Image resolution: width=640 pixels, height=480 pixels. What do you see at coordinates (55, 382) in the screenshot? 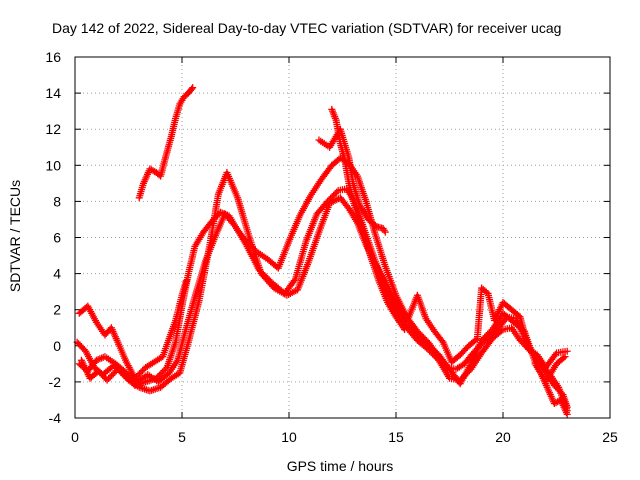
I see `y-tick-label: -2` at bounding box center [55, 382].